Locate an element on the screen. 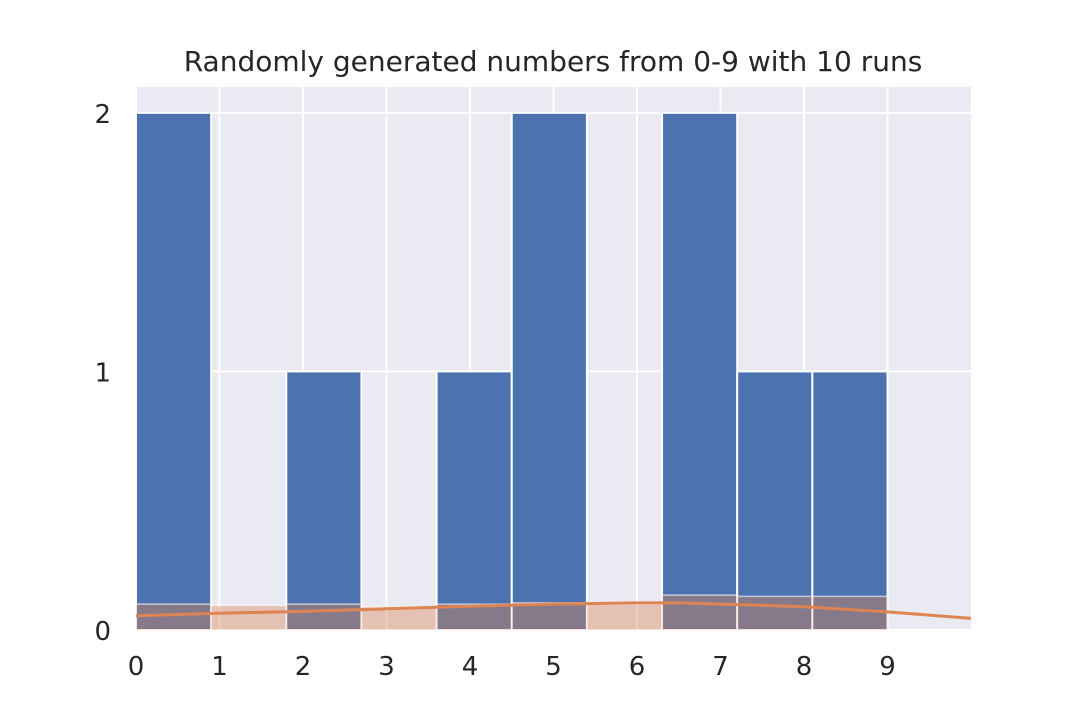  kde-curve-layer is located at coordinates (553, 610).